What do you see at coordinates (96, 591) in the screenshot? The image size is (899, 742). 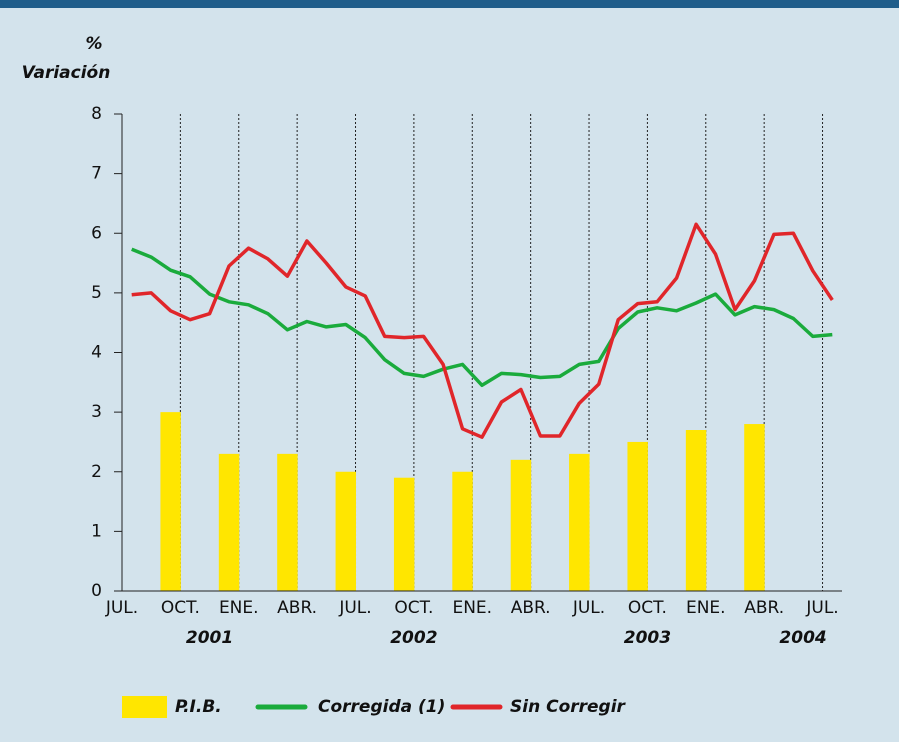 I see `y-tick-label: 0` at bounding box center [96, 591].